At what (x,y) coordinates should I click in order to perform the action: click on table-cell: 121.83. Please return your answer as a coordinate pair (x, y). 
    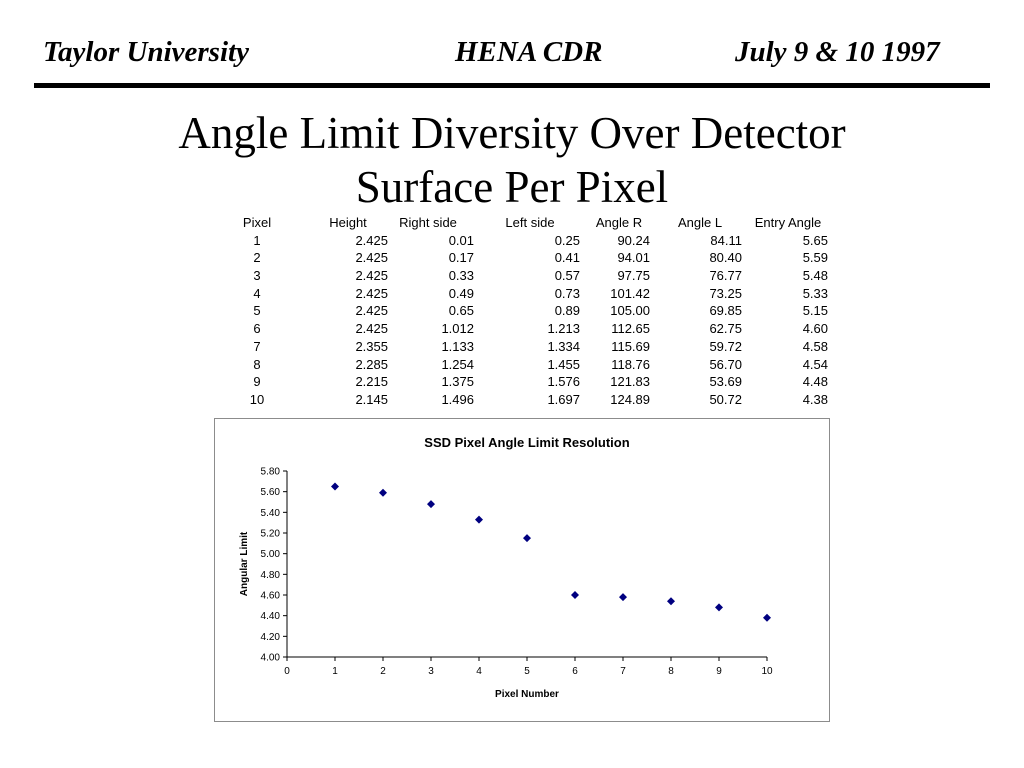
    Looking at the image, I should click on (630, 382).